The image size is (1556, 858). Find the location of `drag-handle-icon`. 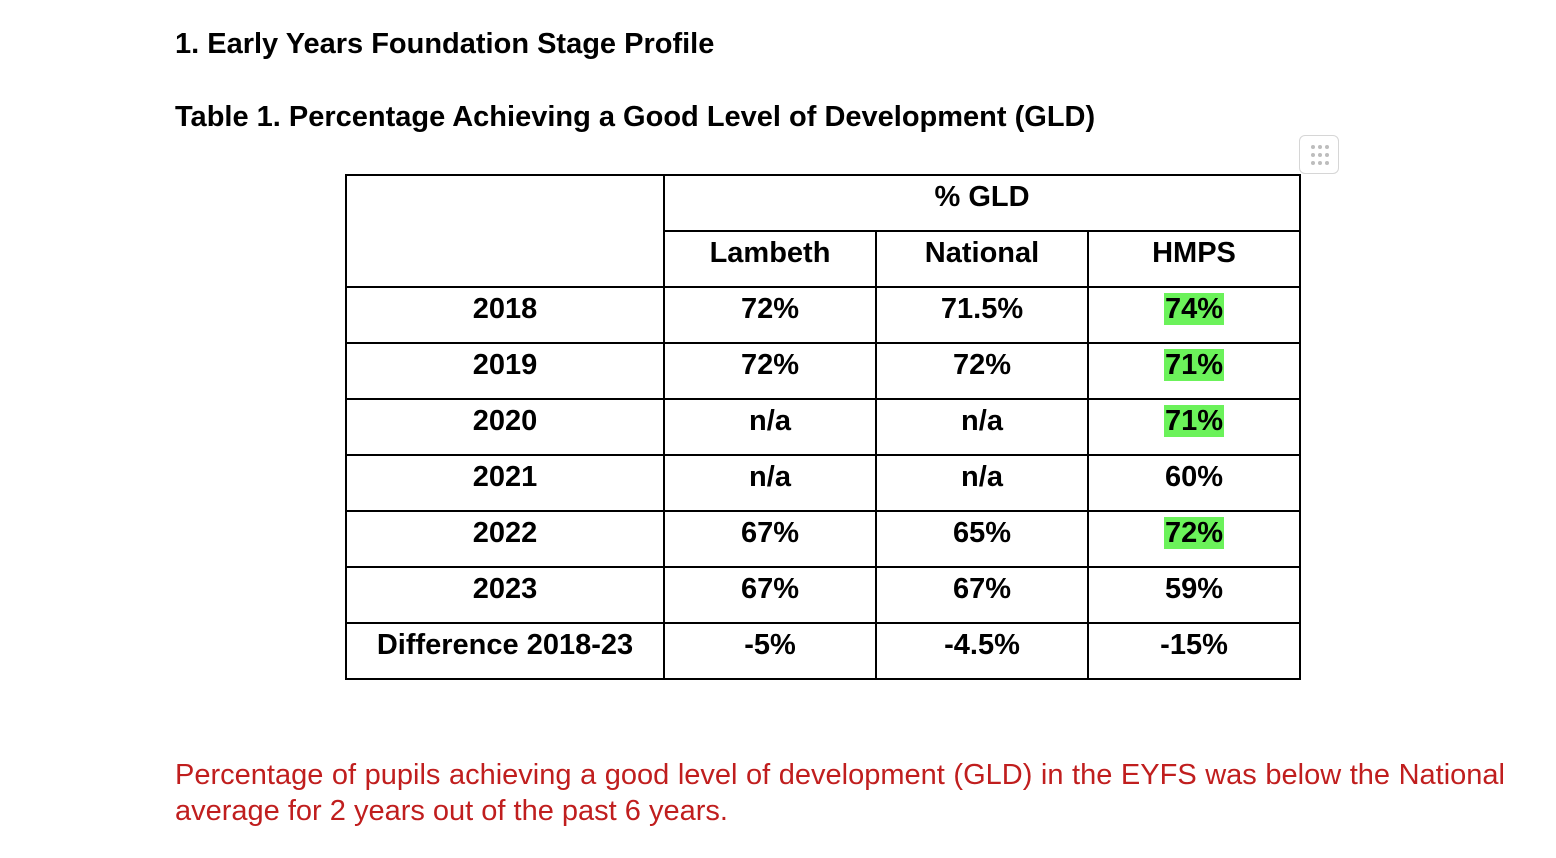

drag-handle-icon is located at coordinates (1320, 155).